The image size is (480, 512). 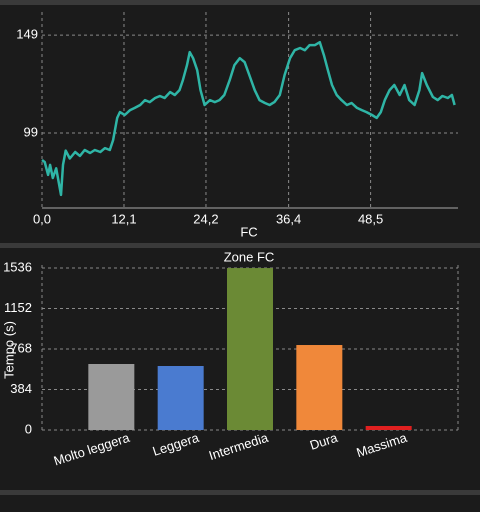 What do you see at coordinates (27, 34) in the screenshot?
I see `y-tick-label: 149` at bounding box center [27, 34].